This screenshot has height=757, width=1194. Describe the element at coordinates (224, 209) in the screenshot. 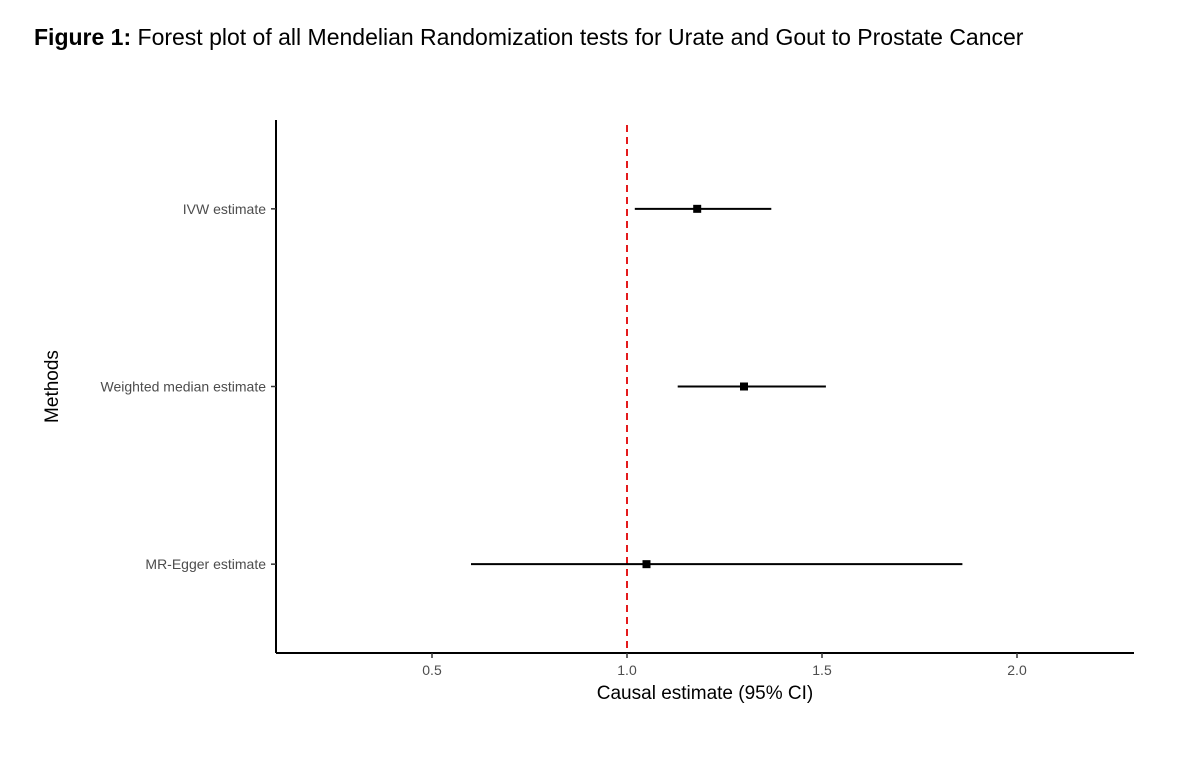

I see `y-tick-label: IVW estimate` at that location.